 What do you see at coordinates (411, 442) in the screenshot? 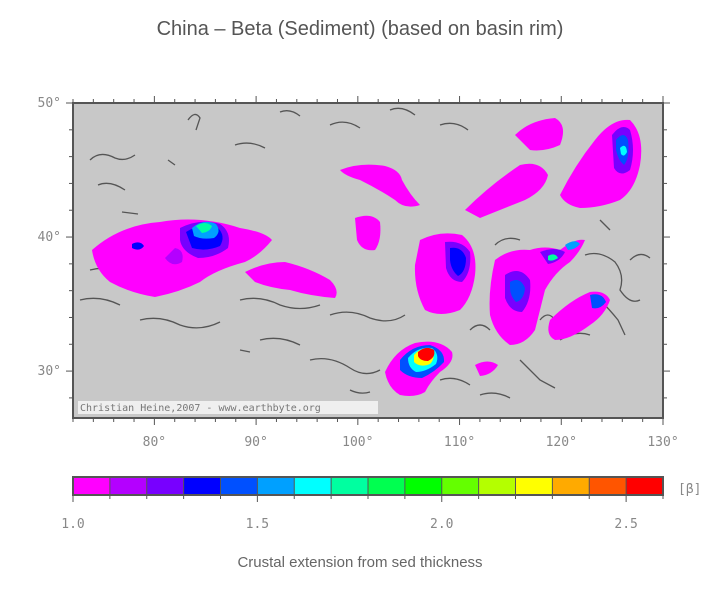
I see `x-tick-labels: 80° 90° 100° 110° 120° 130°` at bounding box center [411, 442].